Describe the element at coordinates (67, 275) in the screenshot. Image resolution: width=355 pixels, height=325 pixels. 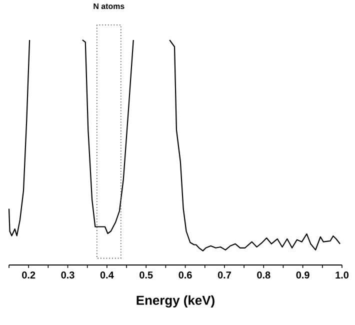
I see `x-tick-label: 0.3` at that location.